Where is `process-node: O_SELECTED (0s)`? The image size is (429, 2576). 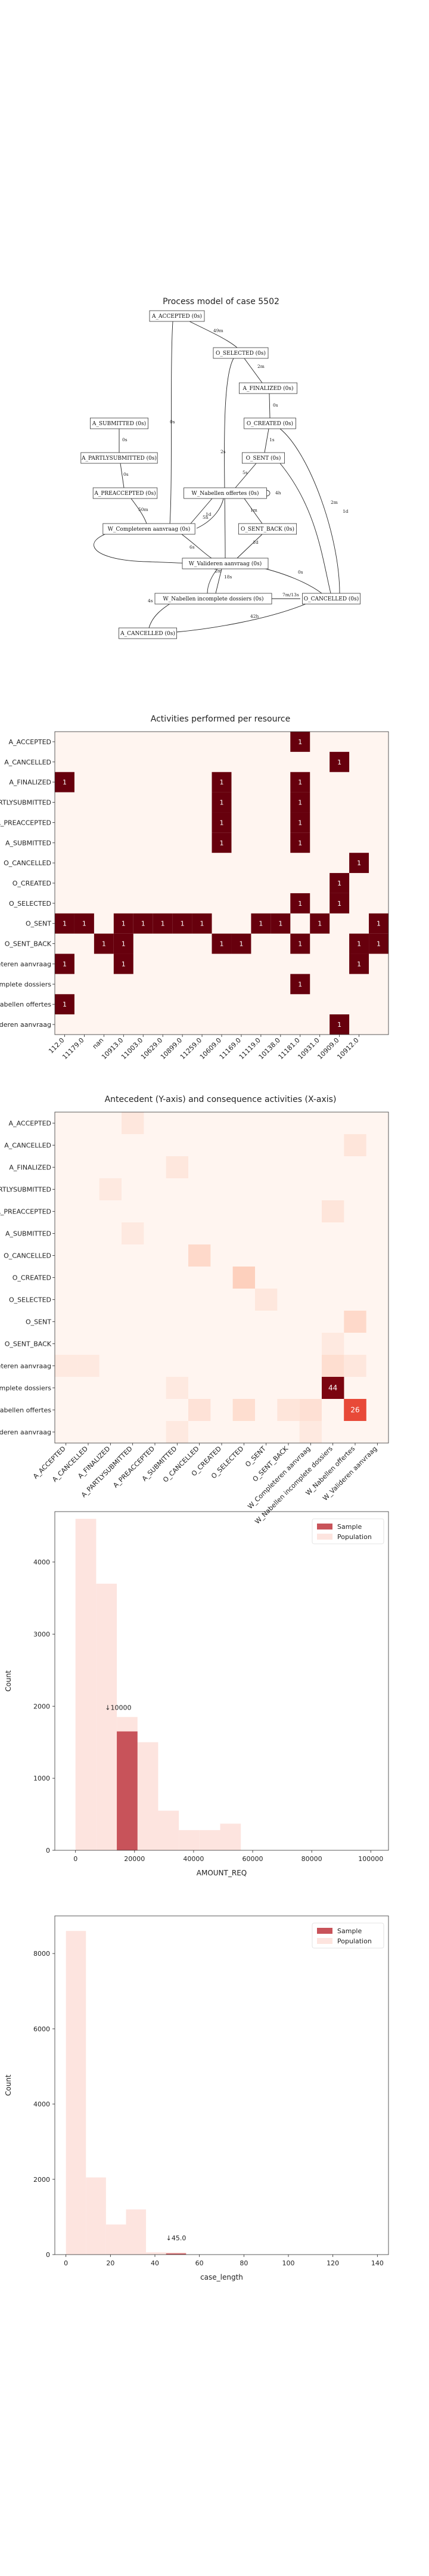 process-node: O_SELECTED (0s) is located at coordinates (241, 353).